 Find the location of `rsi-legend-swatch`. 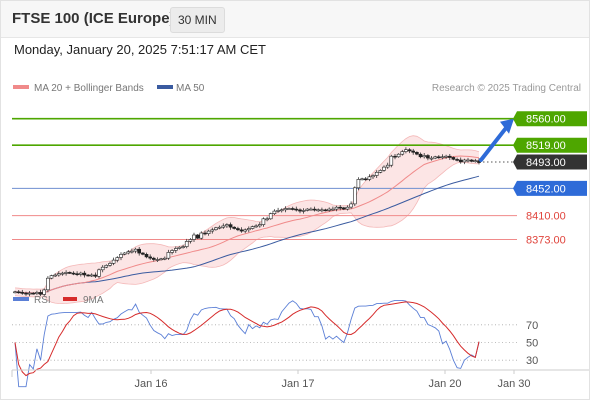

rsi-legend-swatch is located at coordinates (21, 299).